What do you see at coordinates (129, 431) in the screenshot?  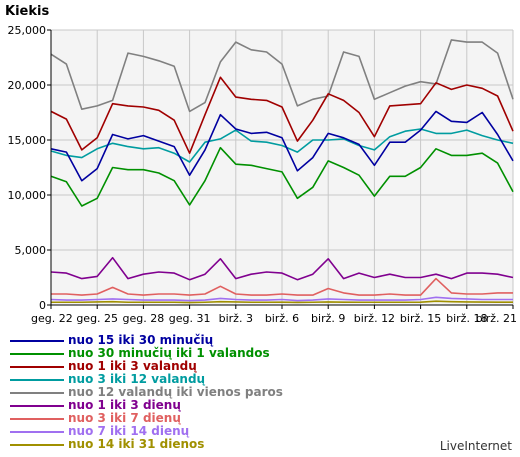 I see `legend-label: nuo 7 iki 14 dienų` at bounding box center [129, 431].